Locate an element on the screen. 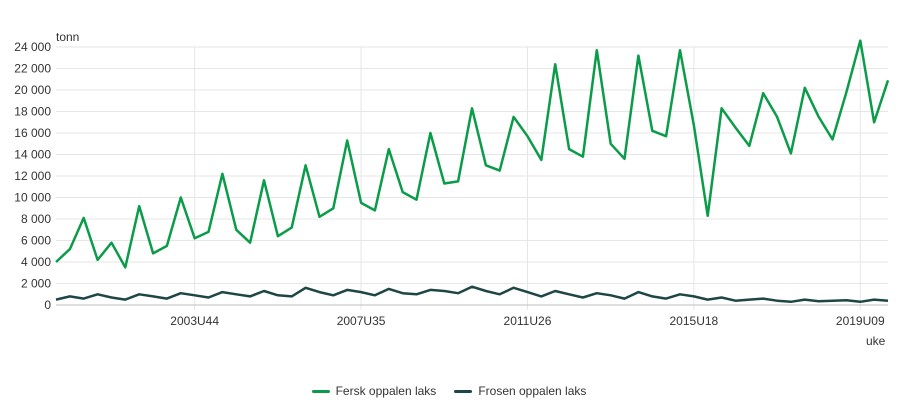 The image size is (898, 405). y-tick-label: 24 000 is located at coordinates (32, 47).